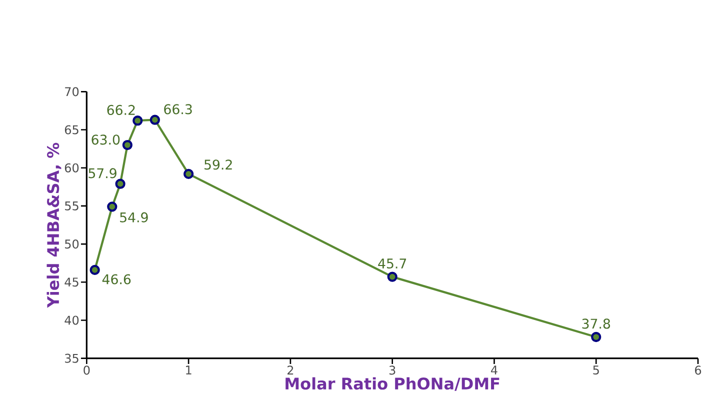  Describe the element at coordinates (596, 323) in the screenshot. I see `data-label: 37.8` at that location.